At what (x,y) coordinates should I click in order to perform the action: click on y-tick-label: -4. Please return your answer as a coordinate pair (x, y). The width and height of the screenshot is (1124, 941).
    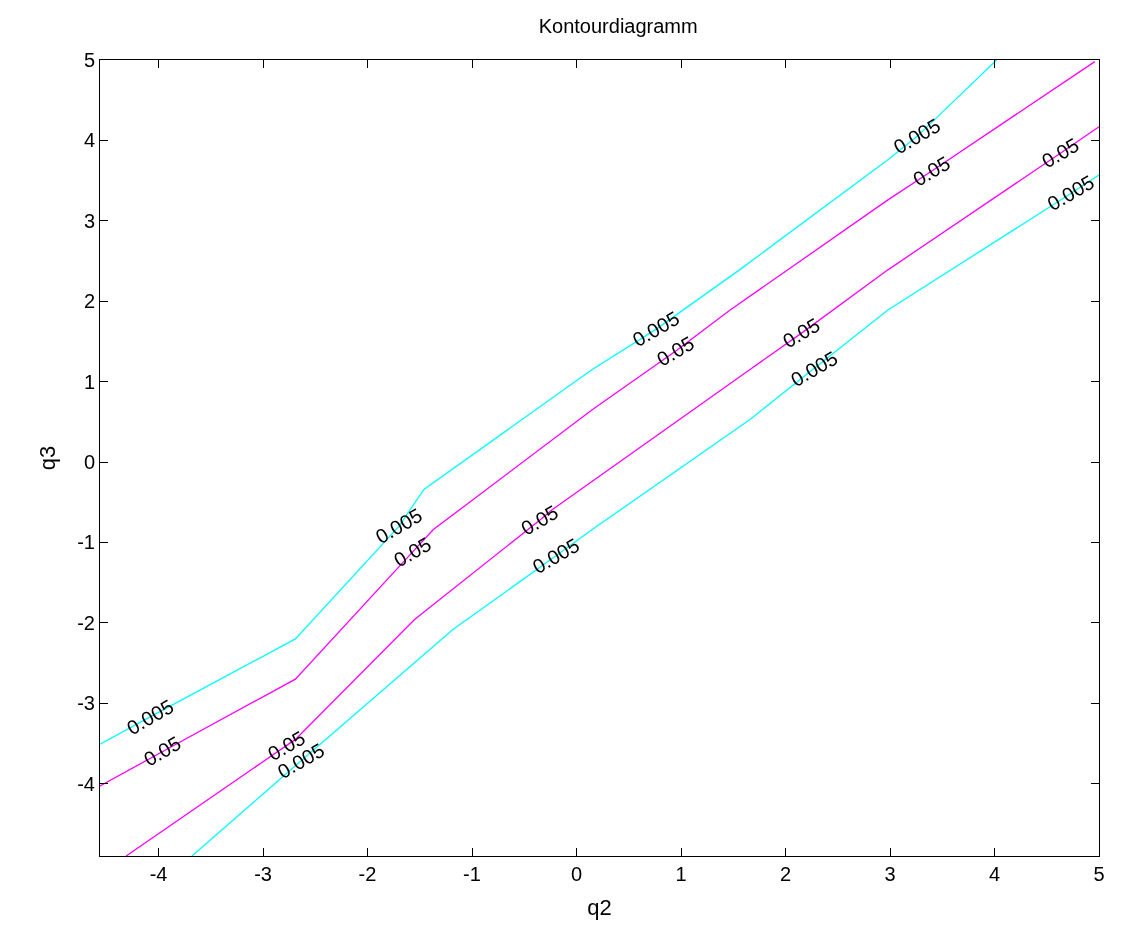
    Looking at the image, I should click on (86, 783).